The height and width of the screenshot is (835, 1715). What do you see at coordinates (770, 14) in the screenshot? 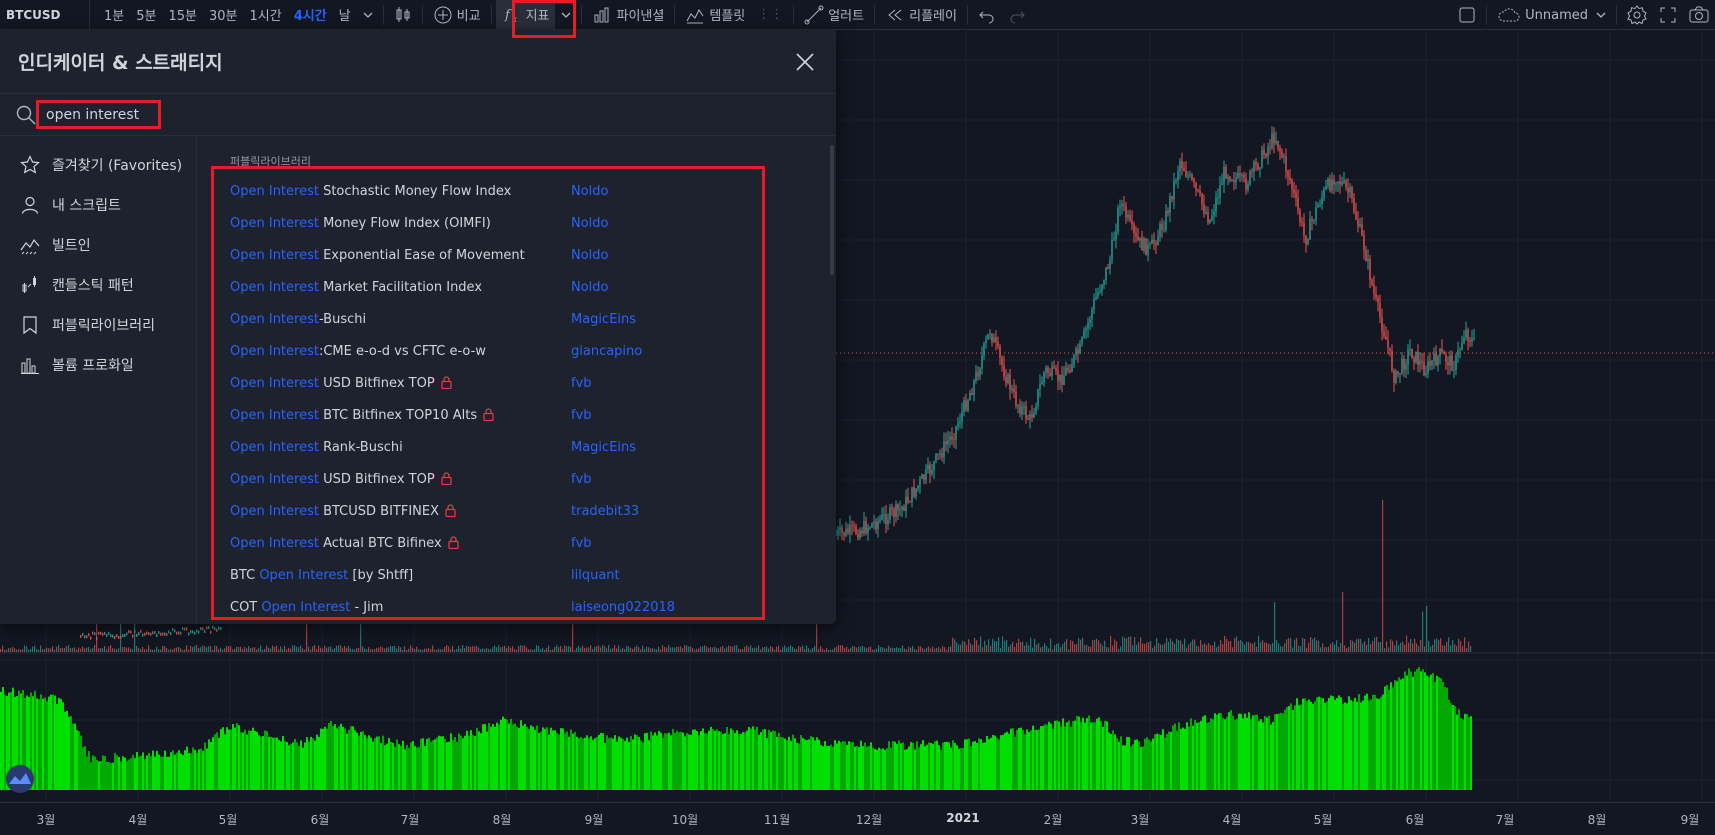
I see `drag-handle-icon: ⋮⋮` at bounding box center [770, 14].